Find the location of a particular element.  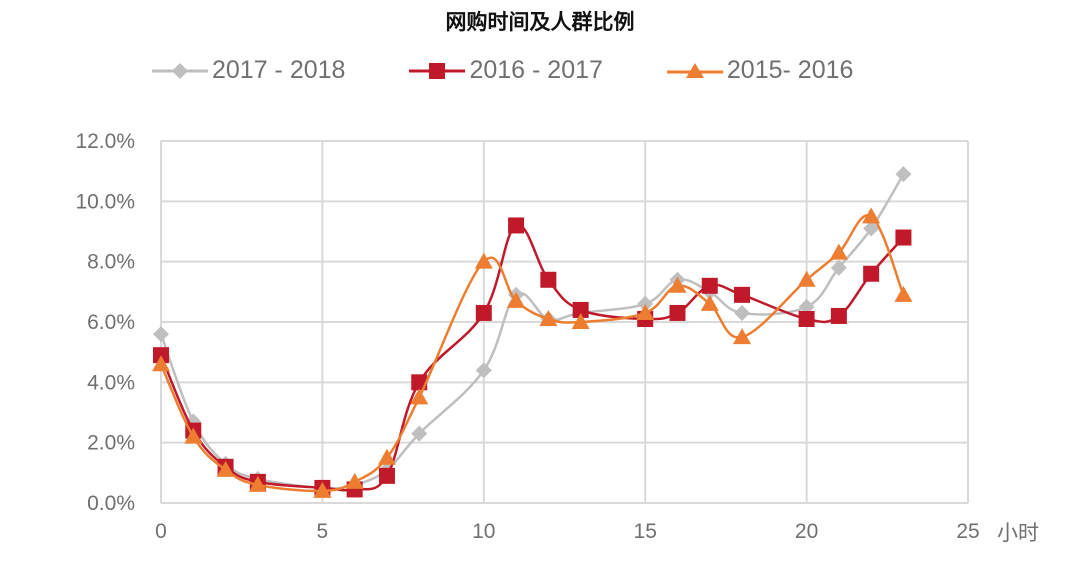

y-tick-label: 6.0% is located at coordinates (111, 322).